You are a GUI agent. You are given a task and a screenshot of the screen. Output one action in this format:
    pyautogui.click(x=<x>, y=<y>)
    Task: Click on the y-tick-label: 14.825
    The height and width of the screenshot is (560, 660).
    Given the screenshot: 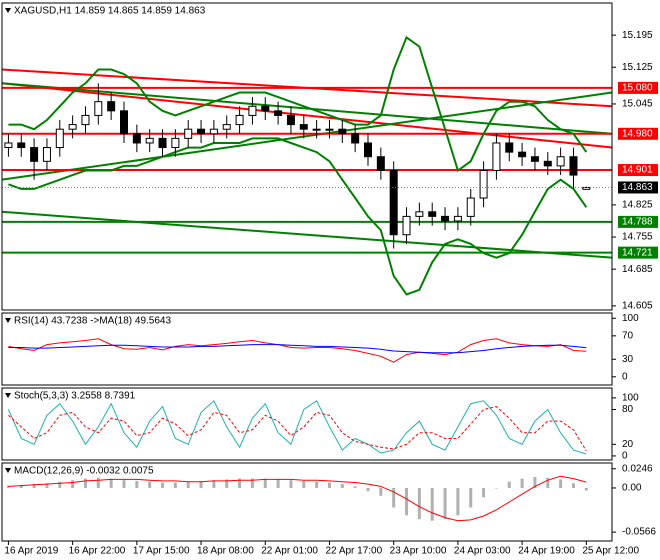 What is the action you would take?
    pyautogui.click(x=637, y=205)
    